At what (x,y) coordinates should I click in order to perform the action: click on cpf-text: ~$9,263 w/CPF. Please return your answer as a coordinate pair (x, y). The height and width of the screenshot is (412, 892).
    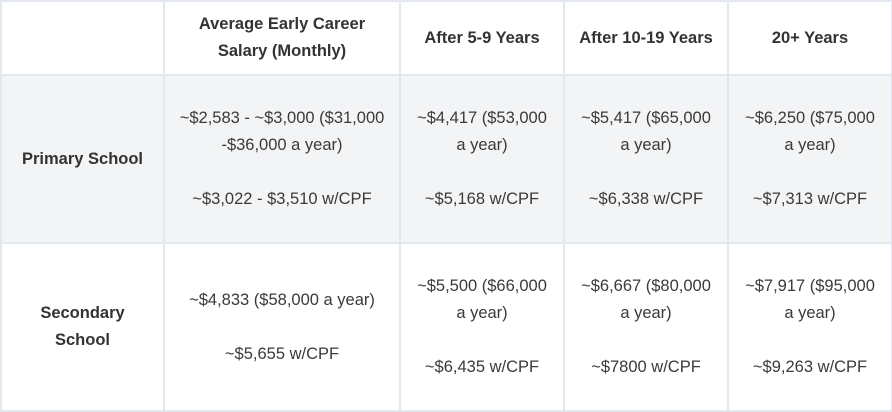
    Looking at the image, I should click on (810, 367).